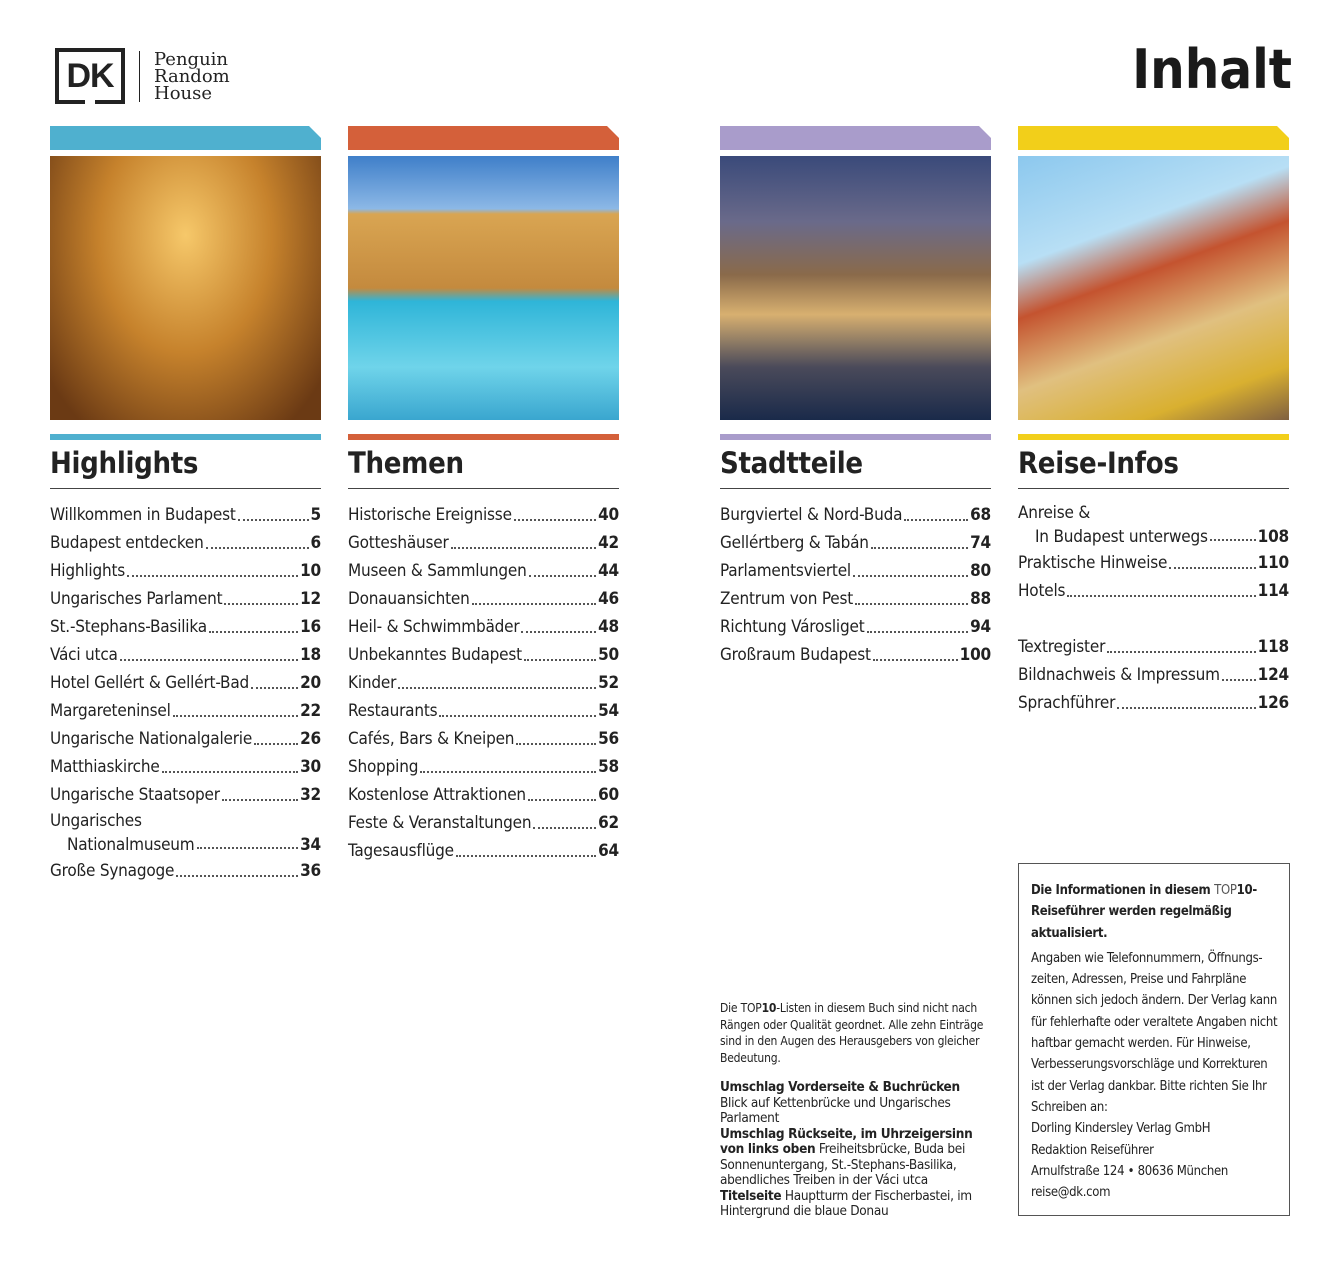 The image size is (1340, 1280). Describe the element at coordinates (483, 767) in the screenshot. I see `toc-entry: Shopping 58` at that location.